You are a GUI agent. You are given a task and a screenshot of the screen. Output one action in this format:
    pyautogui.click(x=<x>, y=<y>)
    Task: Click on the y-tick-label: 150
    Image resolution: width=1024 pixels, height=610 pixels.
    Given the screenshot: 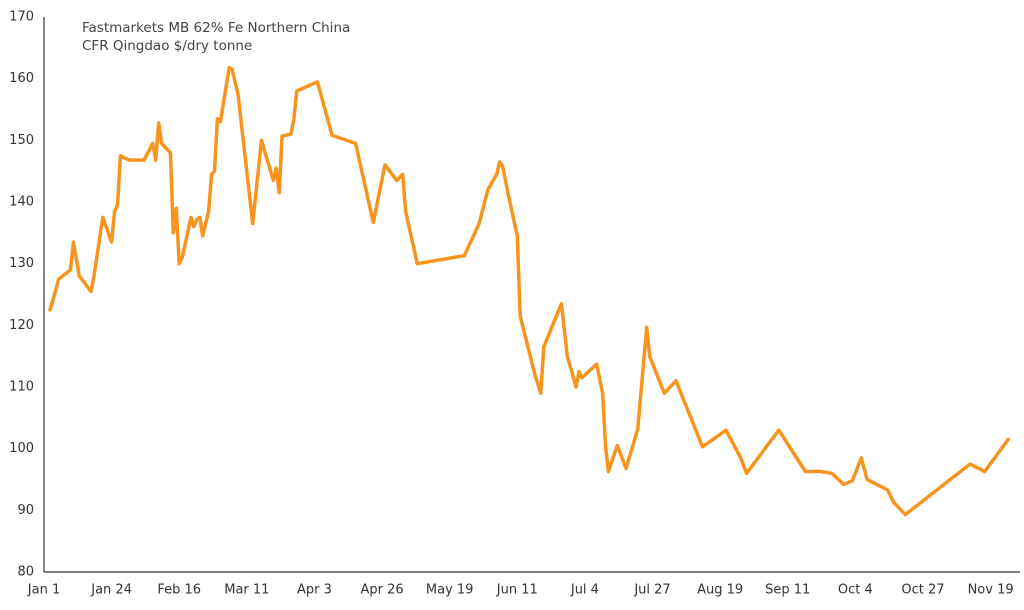 What is the action you would take?
    pyautogui.click(x=21, y=140)
    